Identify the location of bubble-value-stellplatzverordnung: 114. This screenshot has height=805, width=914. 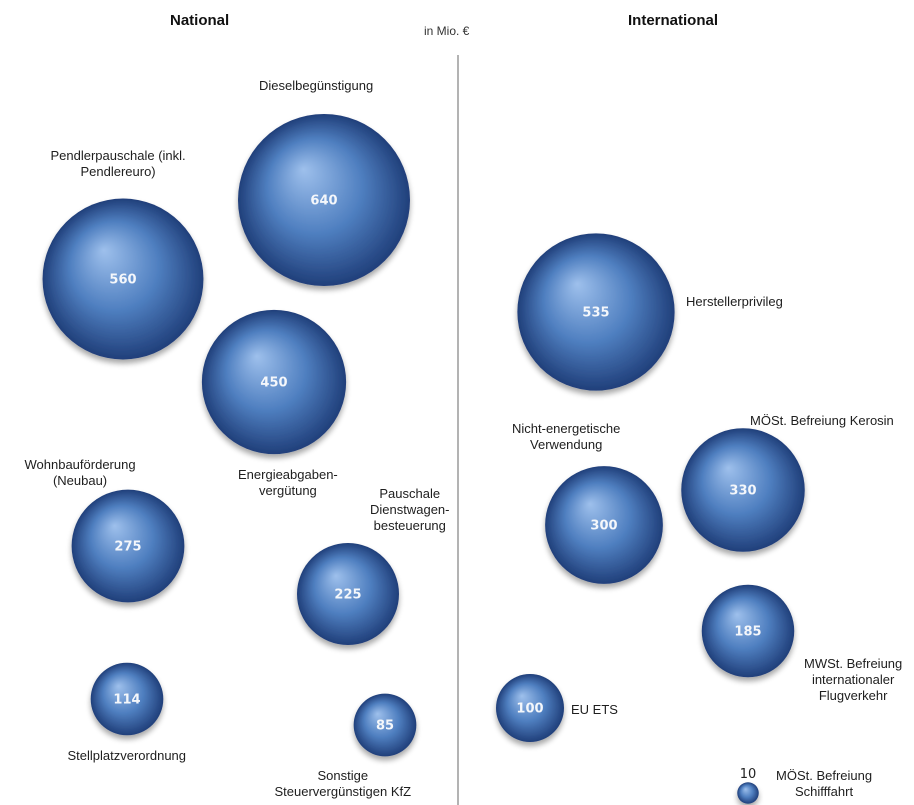
(126, 700).